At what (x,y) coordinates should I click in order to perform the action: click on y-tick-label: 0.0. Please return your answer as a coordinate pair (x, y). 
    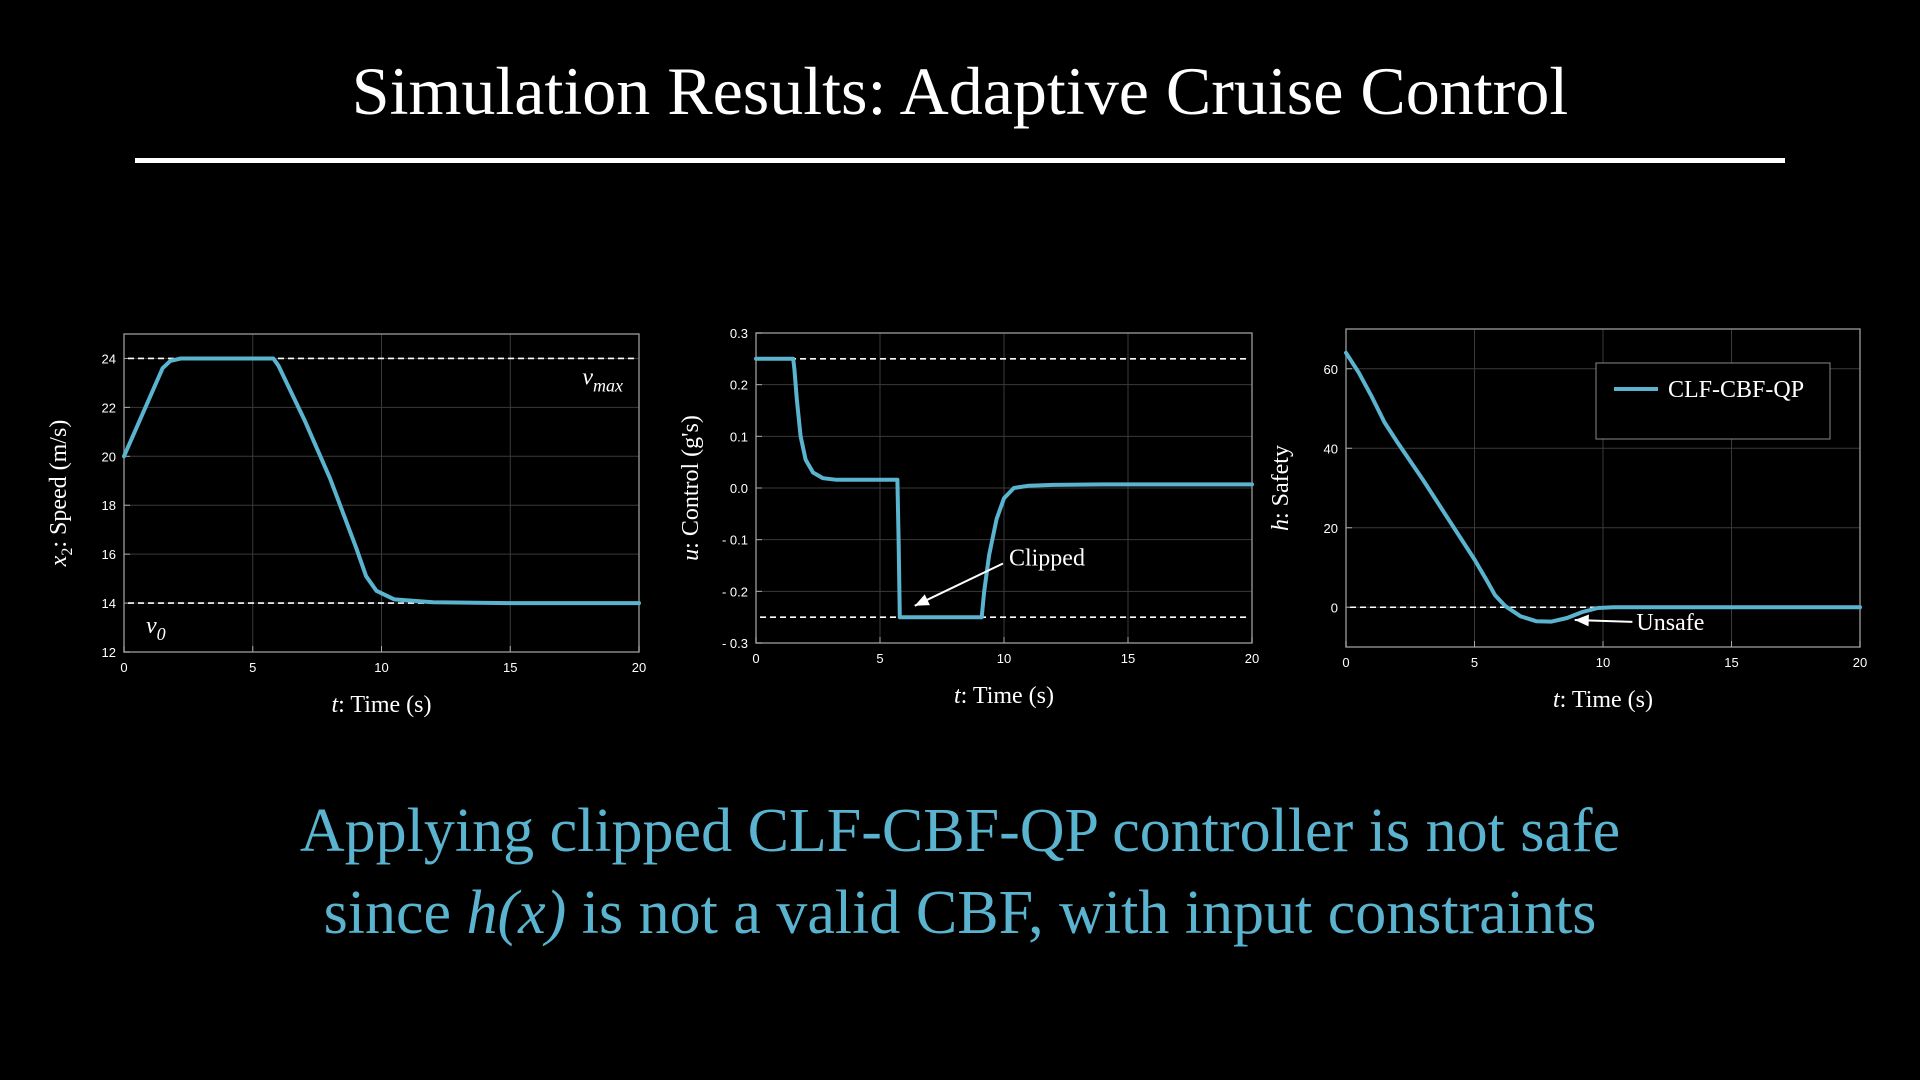
    Looking at the image, I should click on (739, 488).